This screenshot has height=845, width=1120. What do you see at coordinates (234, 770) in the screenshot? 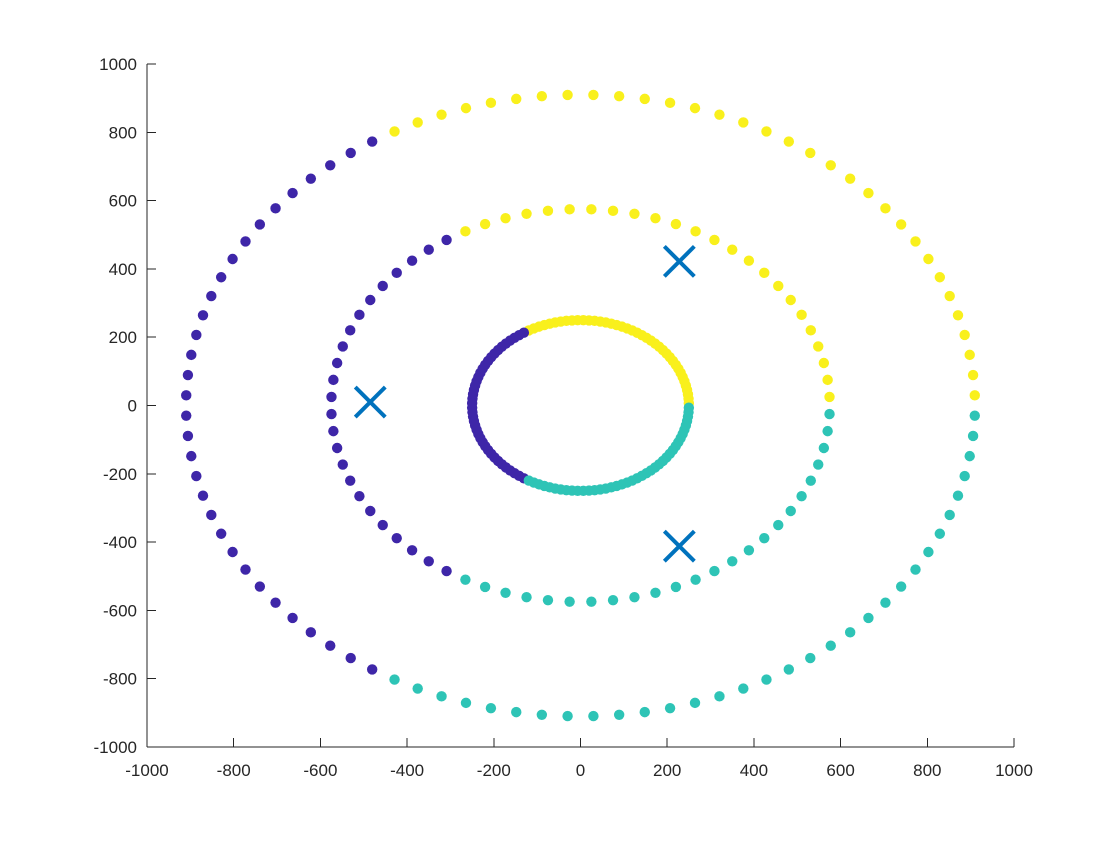
I see `x-tick-label: -800` at bounding box center [234, 770].